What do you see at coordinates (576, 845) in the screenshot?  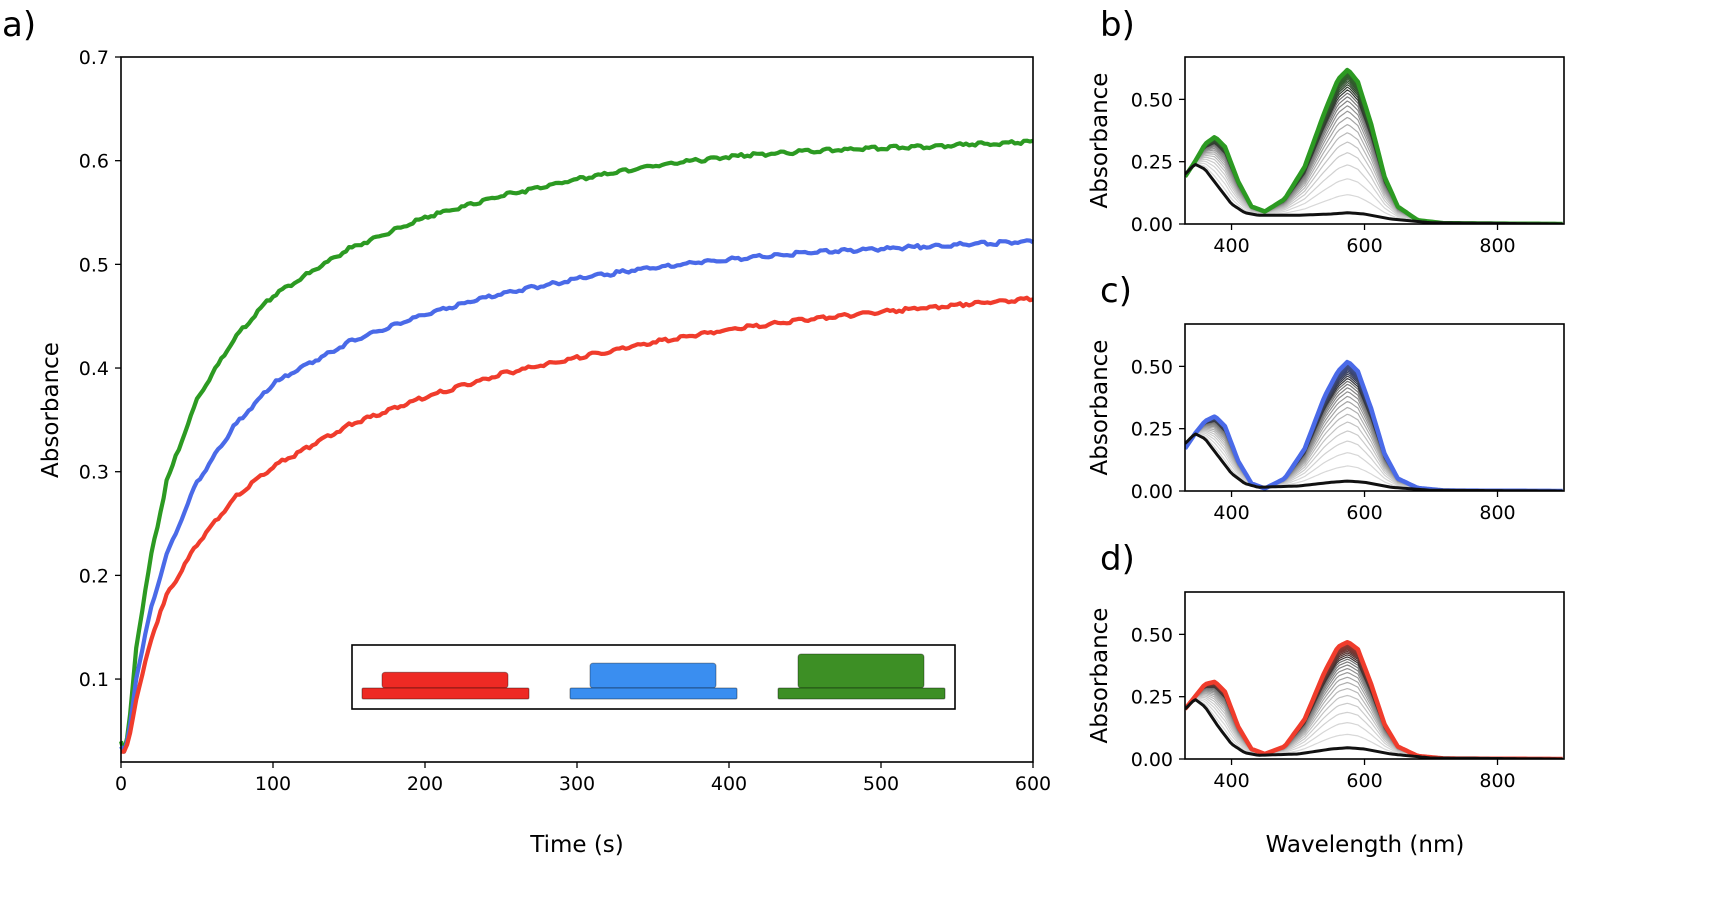 I see `x-axis-label: Time (s)` at bounding box center [576, 845].